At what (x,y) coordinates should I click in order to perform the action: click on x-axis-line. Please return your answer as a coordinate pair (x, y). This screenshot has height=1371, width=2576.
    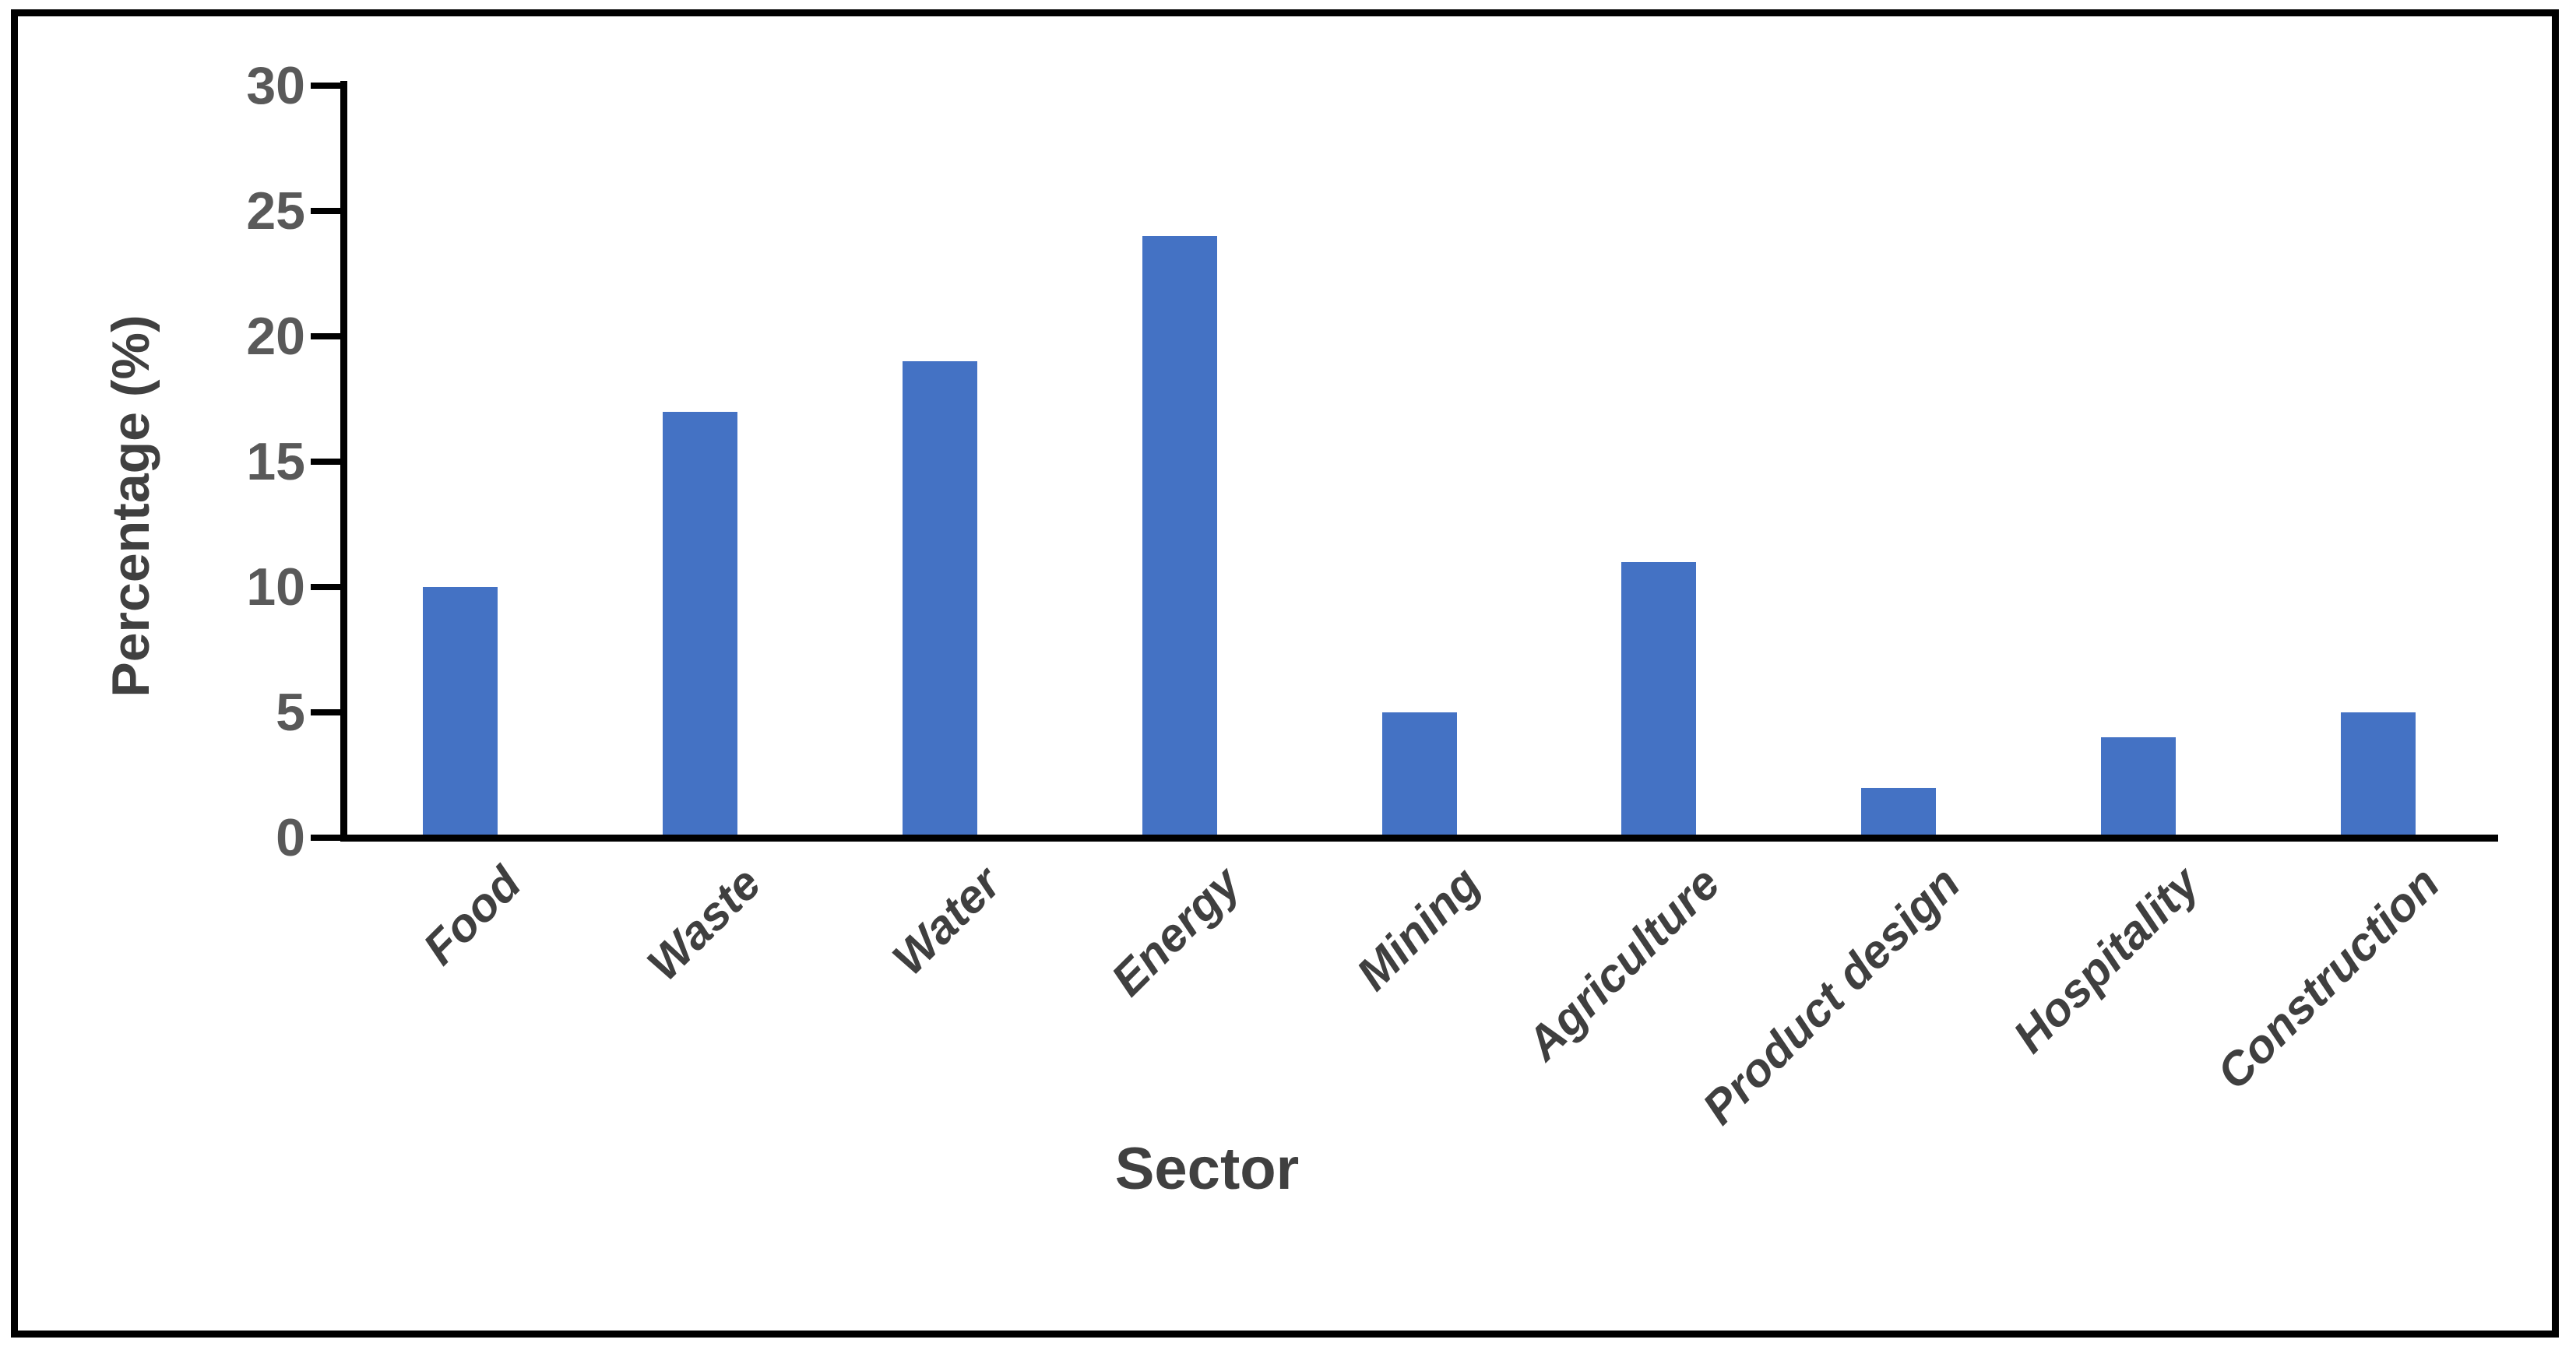
    Looking at the image, I should click on (1419, 838).